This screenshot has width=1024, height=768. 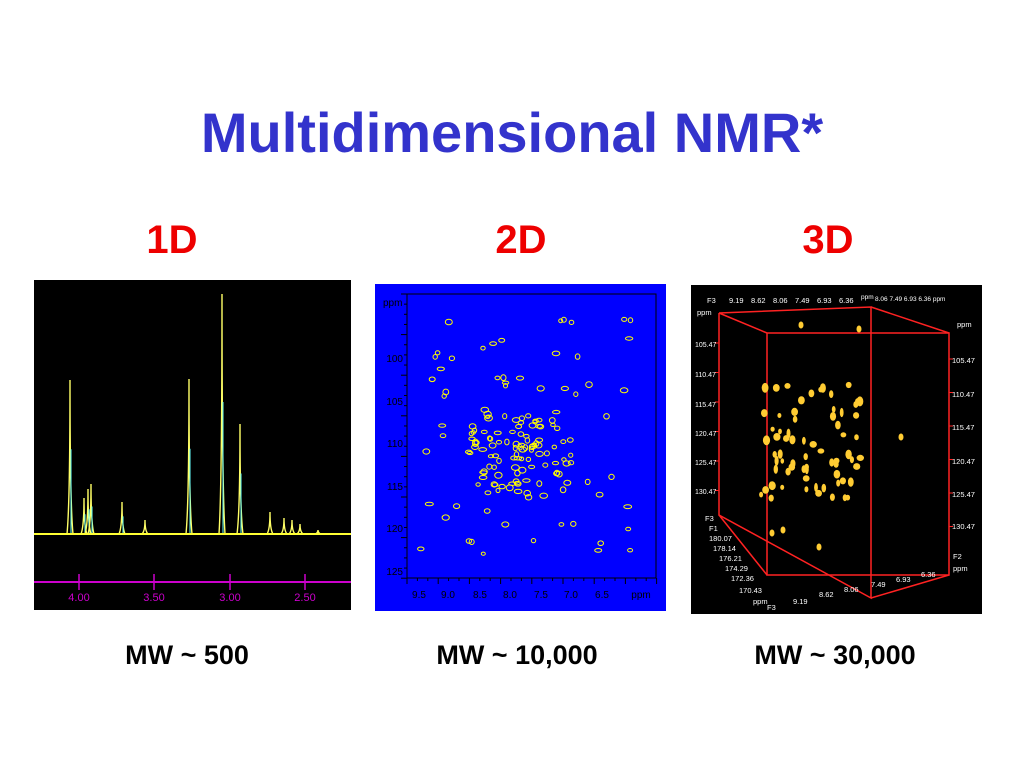 What do you see at coordinates (828, 240) in the screenshot?
I see `label-3d: 3D` at bounding box center [828, 240].